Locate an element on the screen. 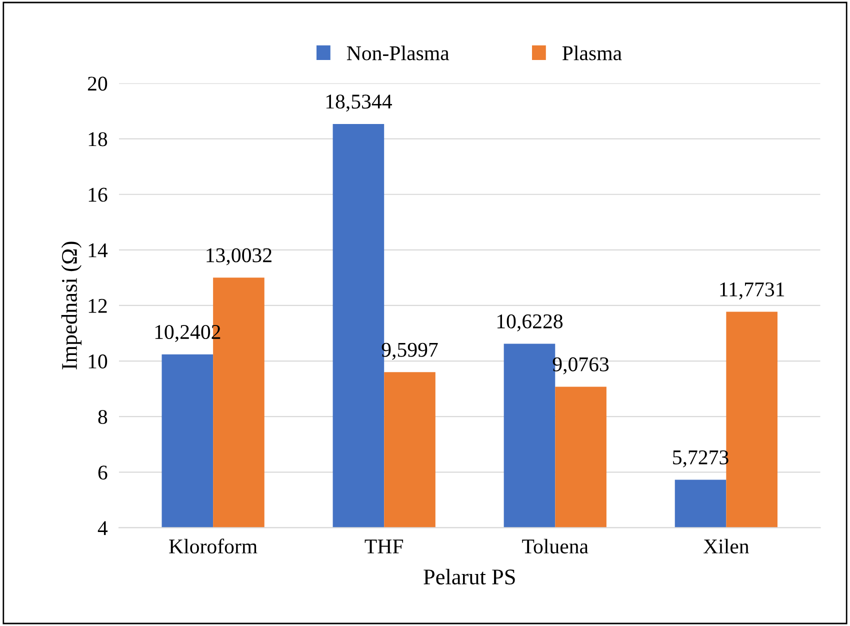  data-label: 13,0032 is located at coordinates (239, 257).